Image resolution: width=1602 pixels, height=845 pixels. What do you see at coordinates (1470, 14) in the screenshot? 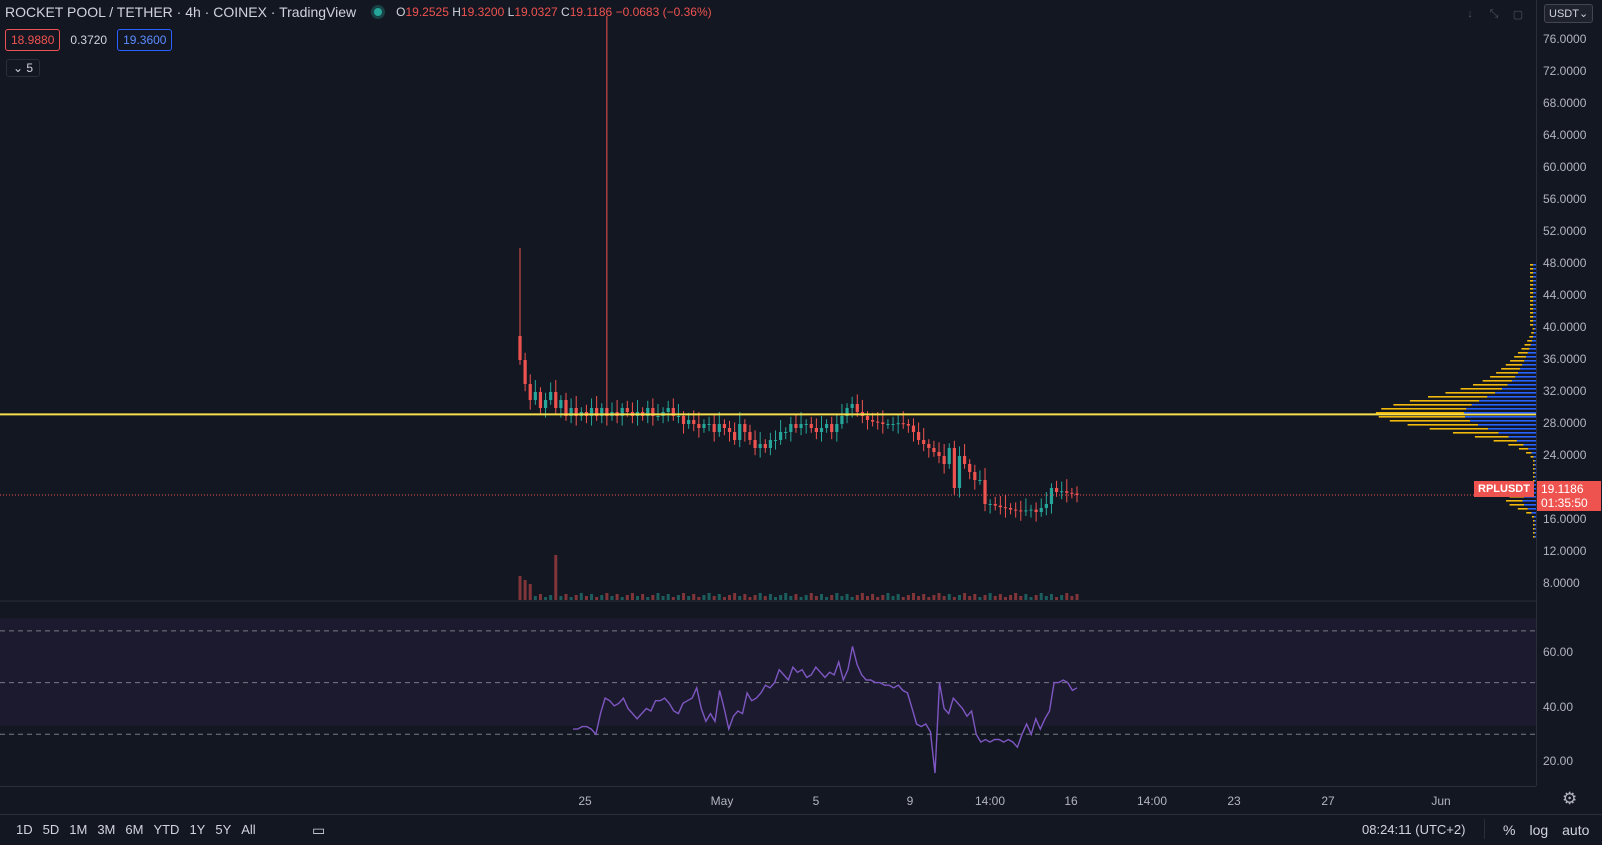
I see `arrow-down-icon: ↓` at bounding box center [1470, 14].